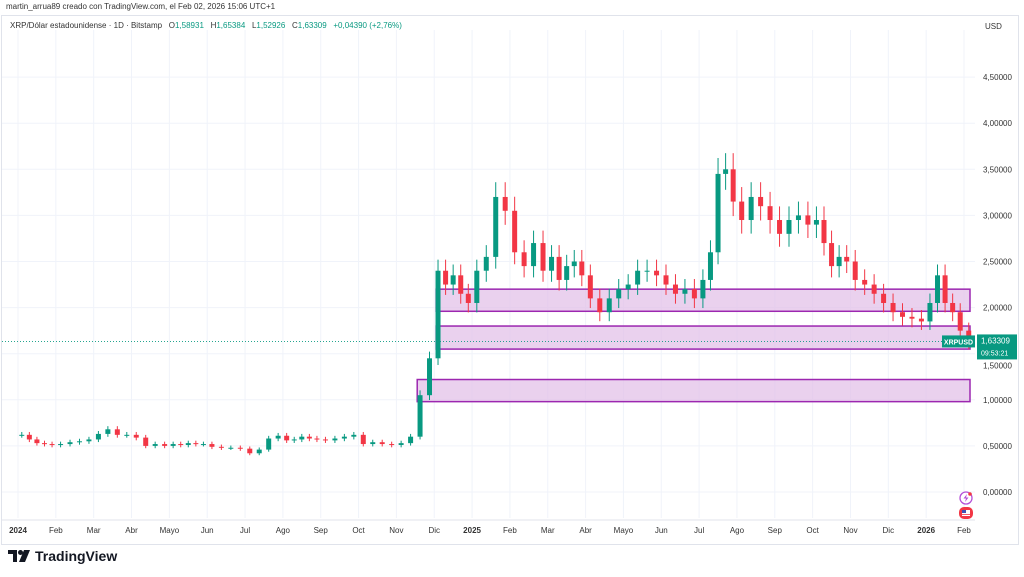 This screenshot has height=577, width=1024. I want to click on time-tick-label: Jul, so click(699, 530).